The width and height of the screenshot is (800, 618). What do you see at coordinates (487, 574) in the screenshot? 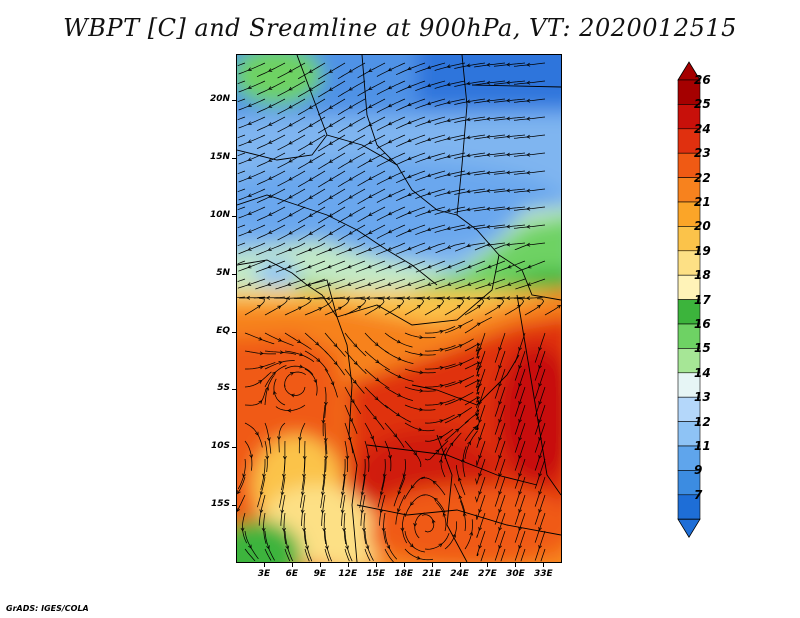
I see `lon-tick-label: 27E` at bounding box center [487, 574].